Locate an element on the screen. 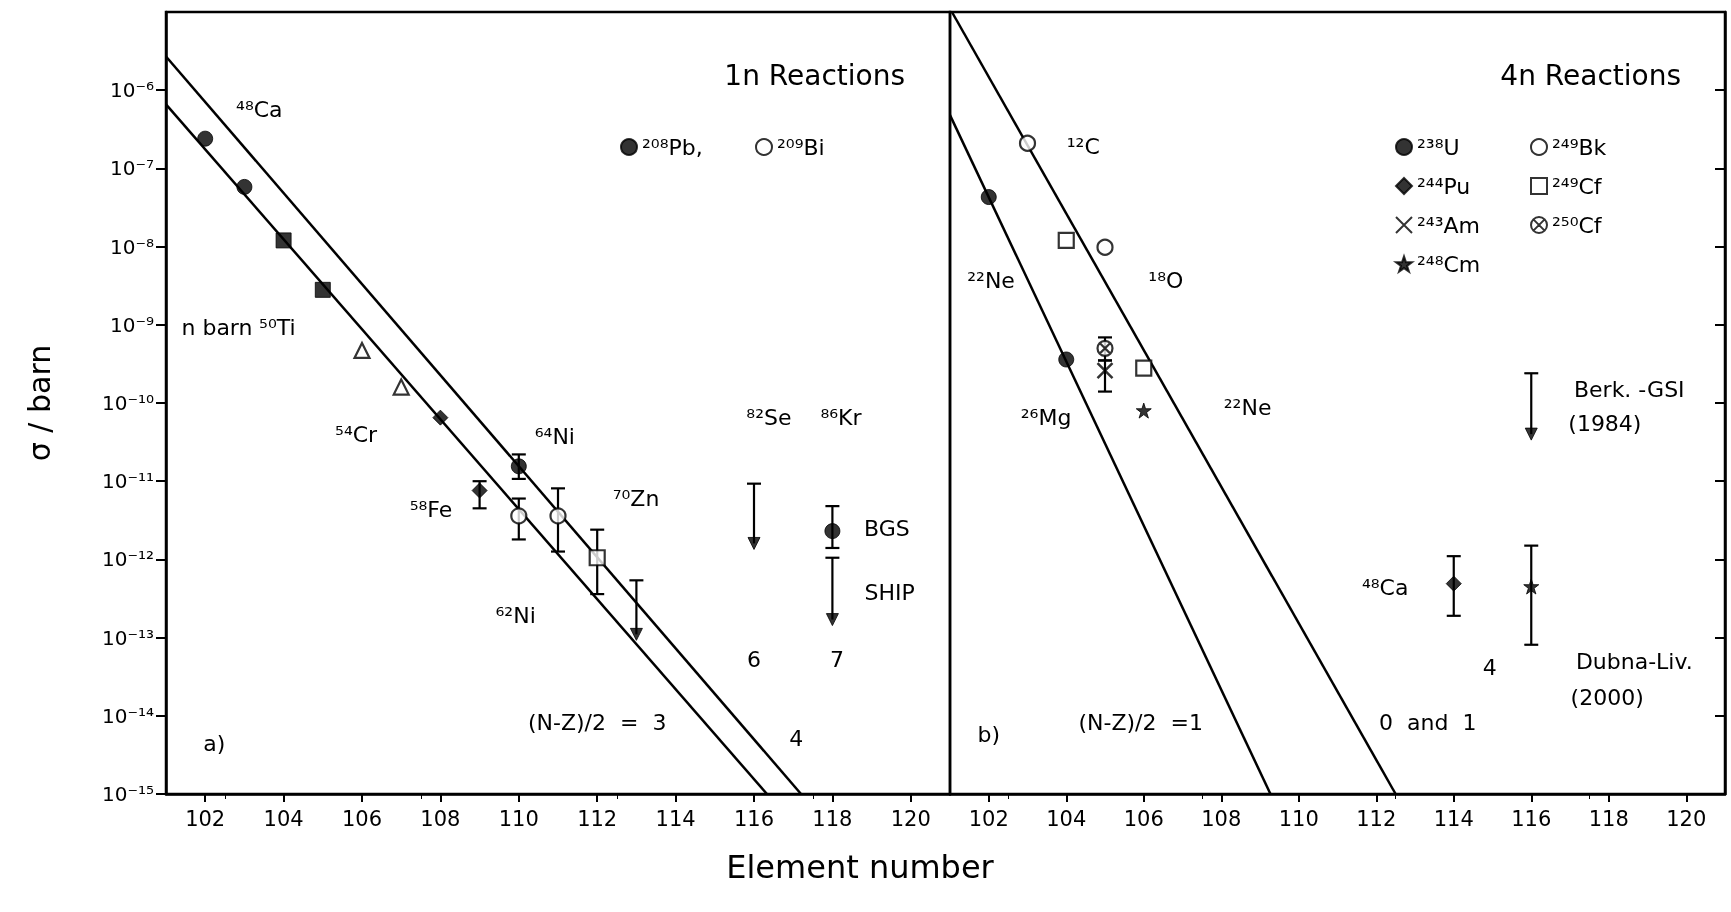 This screenshot has width=1731, height=912. text: 4n Reactions is located at coordinates (1591, 75).